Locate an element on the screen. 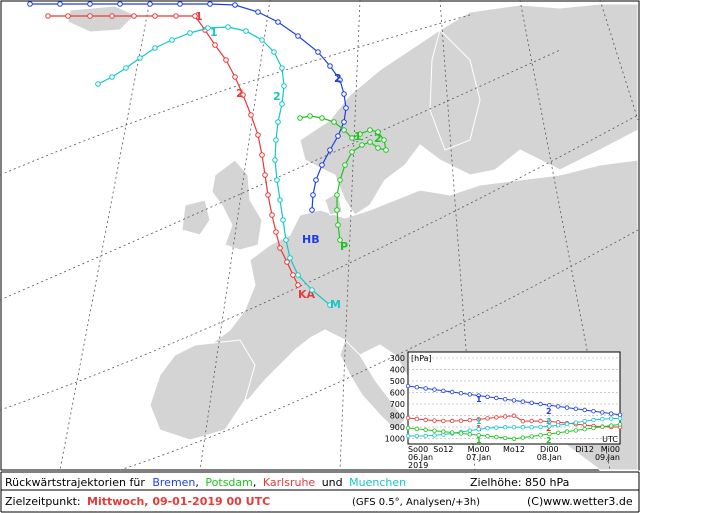 Image resolution: width=704 pixels, height=513 pixels. city-bremen: Bremen is located at coordinates (173, 482).